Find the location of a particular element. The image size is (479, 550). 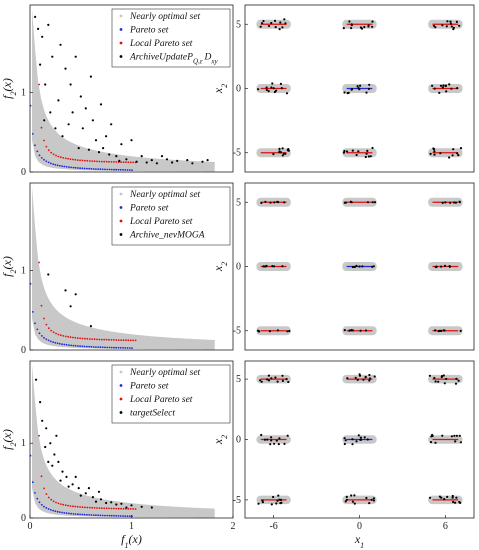

local-pareto-series is located at coordinates (87, 301).